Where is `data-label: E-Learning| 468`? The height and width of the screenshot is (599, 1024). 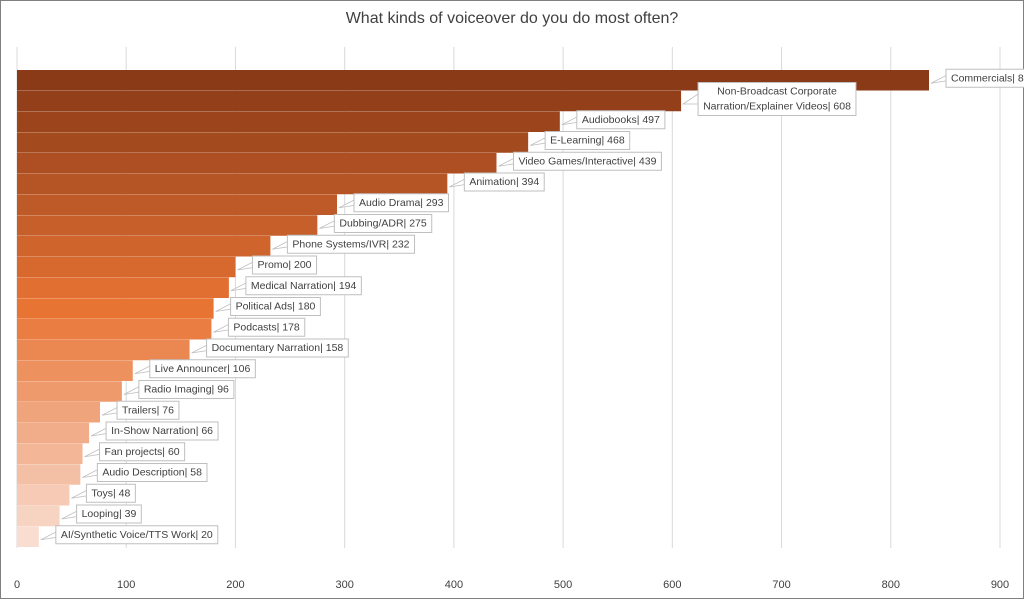 data-label: E-Learning| 468 is located at coordinates (580, 140).